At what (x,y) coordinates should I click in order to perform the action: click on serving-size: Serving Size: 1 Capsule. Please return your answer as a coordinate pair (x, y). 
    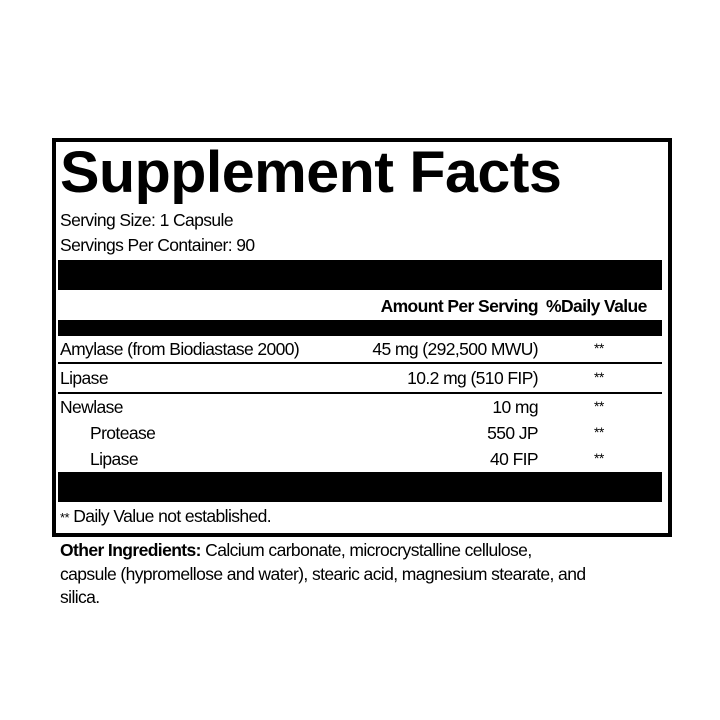
    Looking at the image, I should click on (147, 220).